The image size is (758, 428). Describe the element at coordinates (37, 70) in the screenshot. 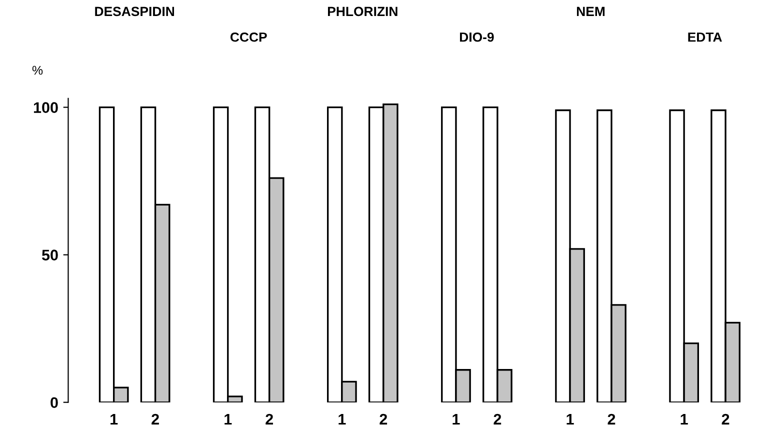

I see `y-axis-title: %` at that location.